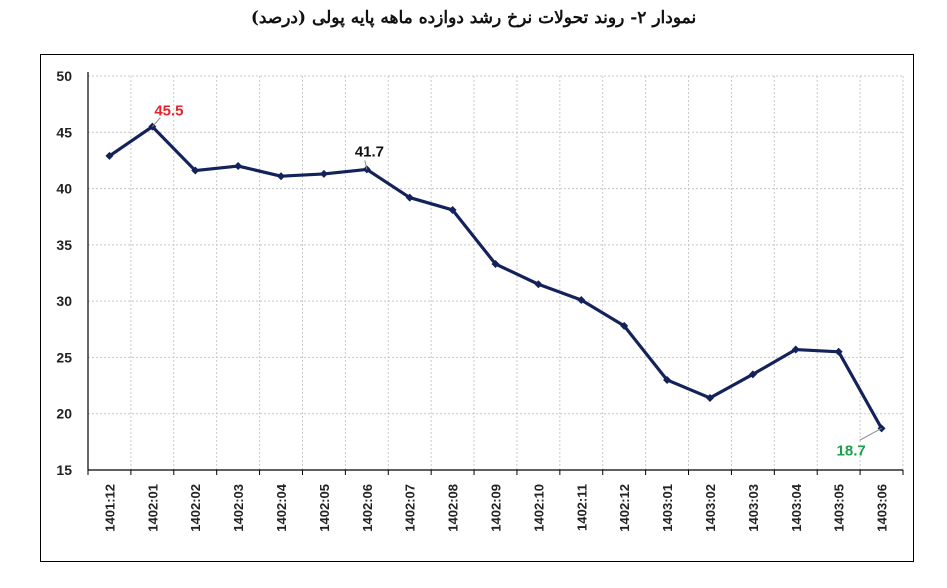  Describe the element at coordinates (64, 189) in the screenshot. I see `y-tick-label: 40` at that location.